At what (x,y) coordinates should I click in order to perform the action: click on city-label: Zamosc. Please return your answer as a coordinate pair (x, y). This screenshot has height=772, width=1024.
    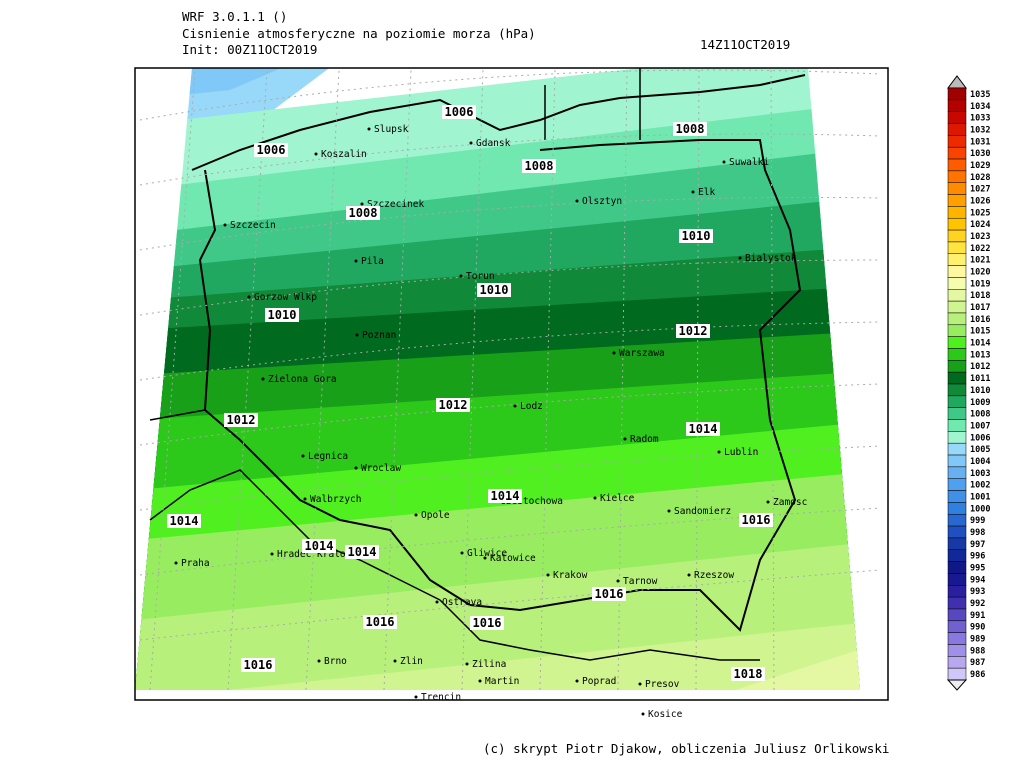
    Looking at the image, I should click on (790, 502).